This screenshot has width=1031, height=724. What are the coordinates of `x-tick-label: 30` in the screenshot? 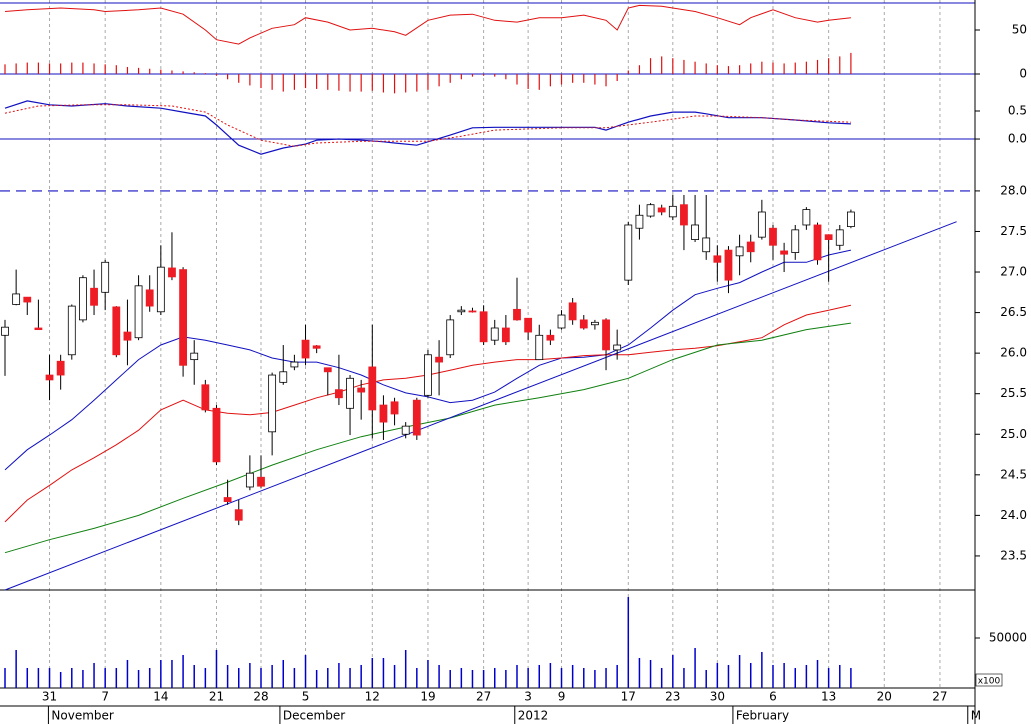 It's located at (717, 697).